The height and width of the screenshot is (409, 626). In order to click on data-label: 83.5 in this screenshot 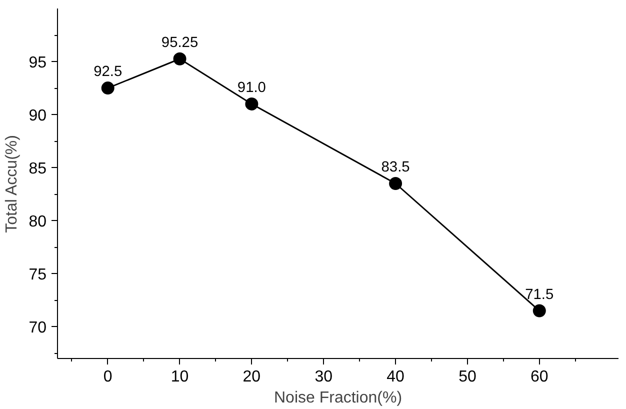, I will do `click(395, 168)`.